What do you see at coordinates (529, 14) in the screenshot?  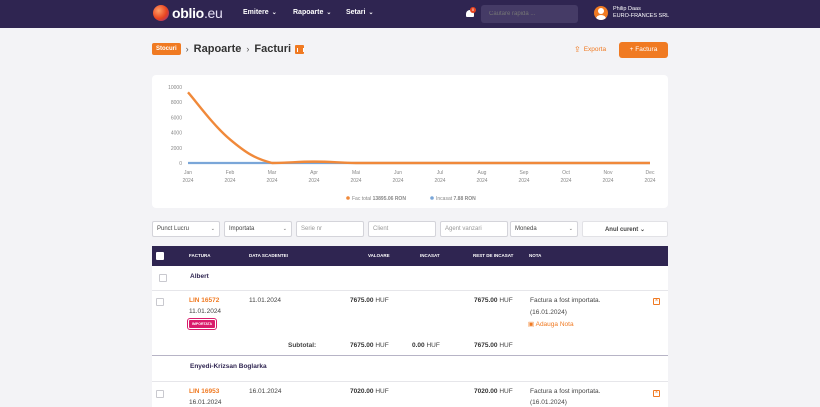 I see `search-input` at bounding box center [529, 14].